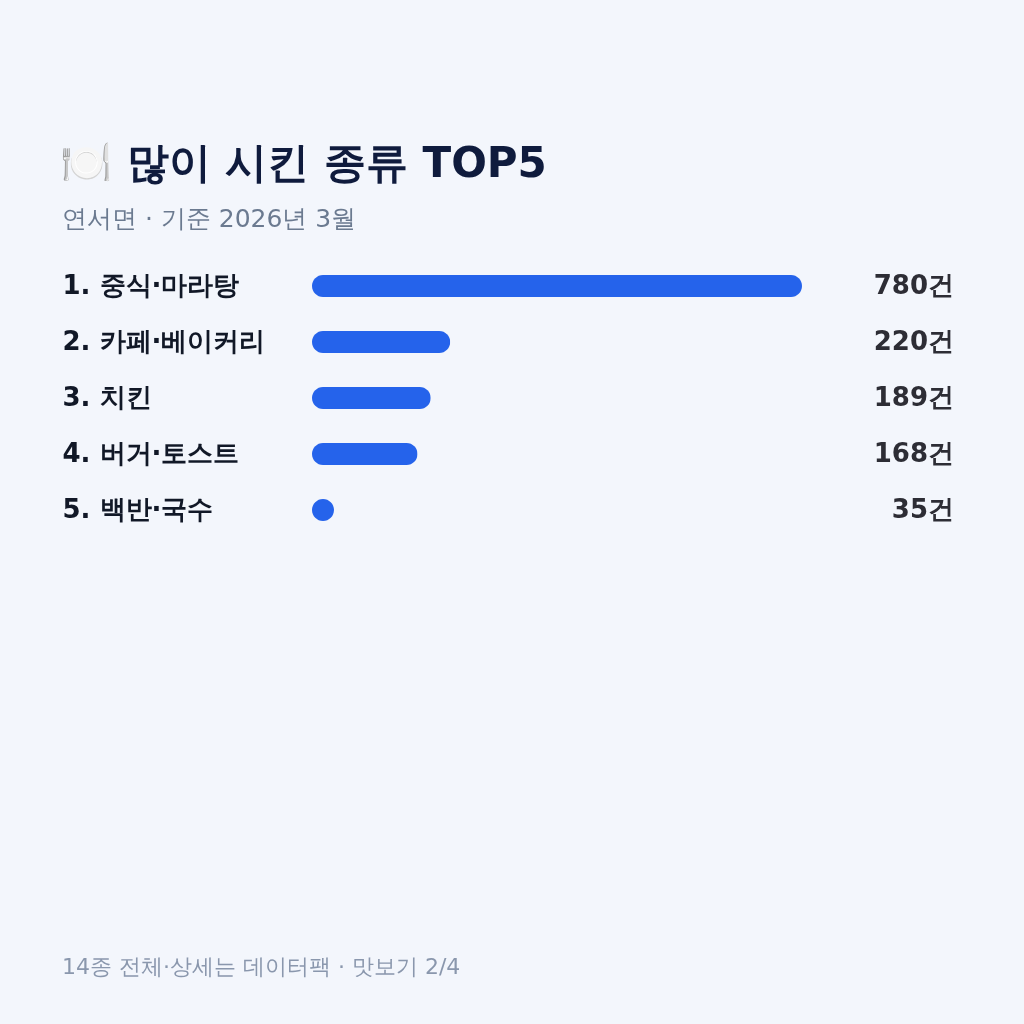 The width and height of the screenshot is (1024, 1024). I want to click on text: 14종 전체·상세는 데이터팩 · 맛보기 2/4, so click(261, 967).